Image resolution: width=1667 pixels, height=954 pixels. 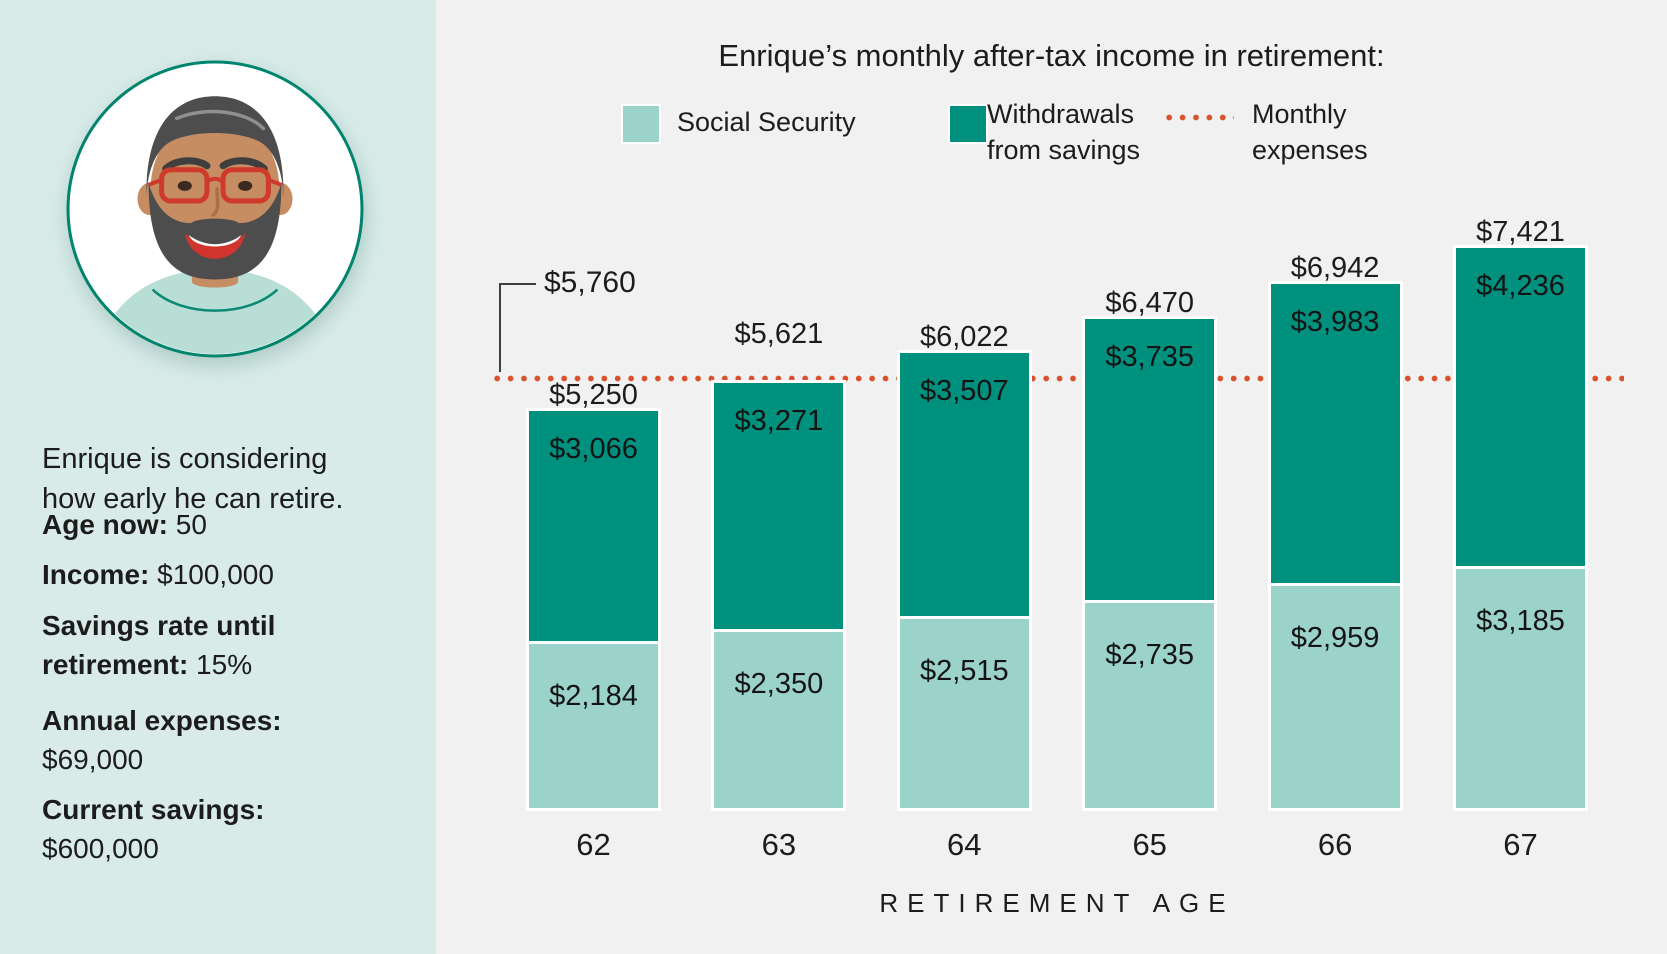 I want to click on social-security-value-65: $2,735, so click(x=1150, y=654).